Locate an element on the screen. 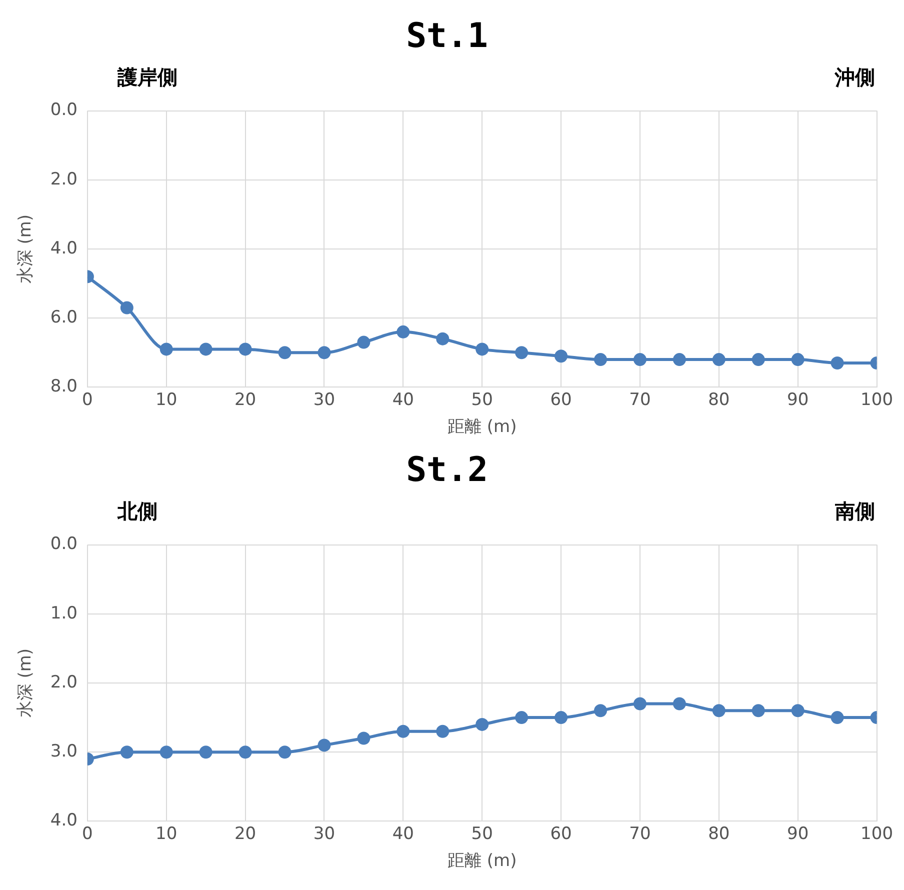  y-tick-label: 1.0 is located at coordinates (64, 613).